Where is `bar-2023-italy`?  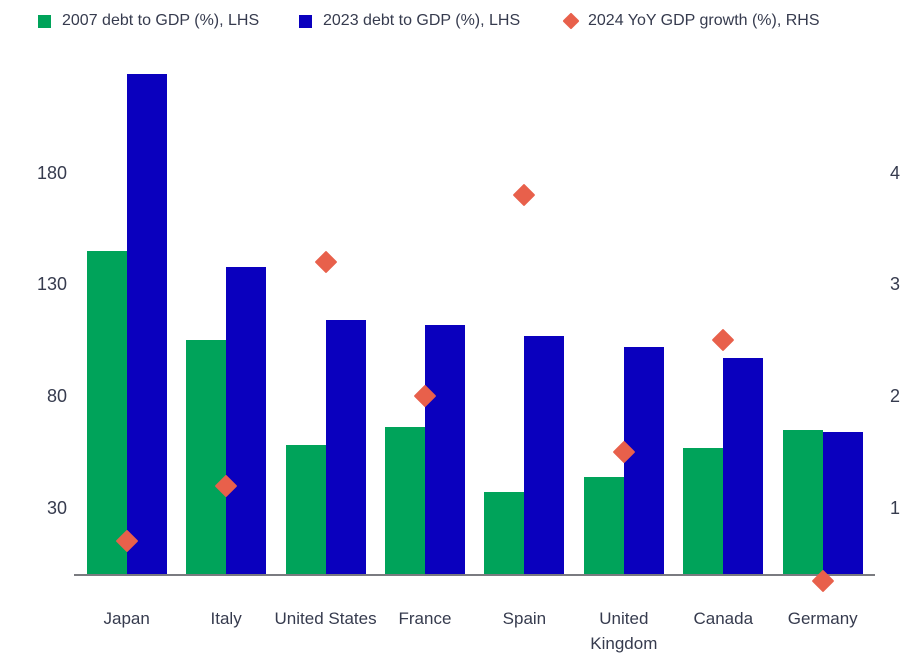
bar-2023-italy is located at coordinates (246, 420).